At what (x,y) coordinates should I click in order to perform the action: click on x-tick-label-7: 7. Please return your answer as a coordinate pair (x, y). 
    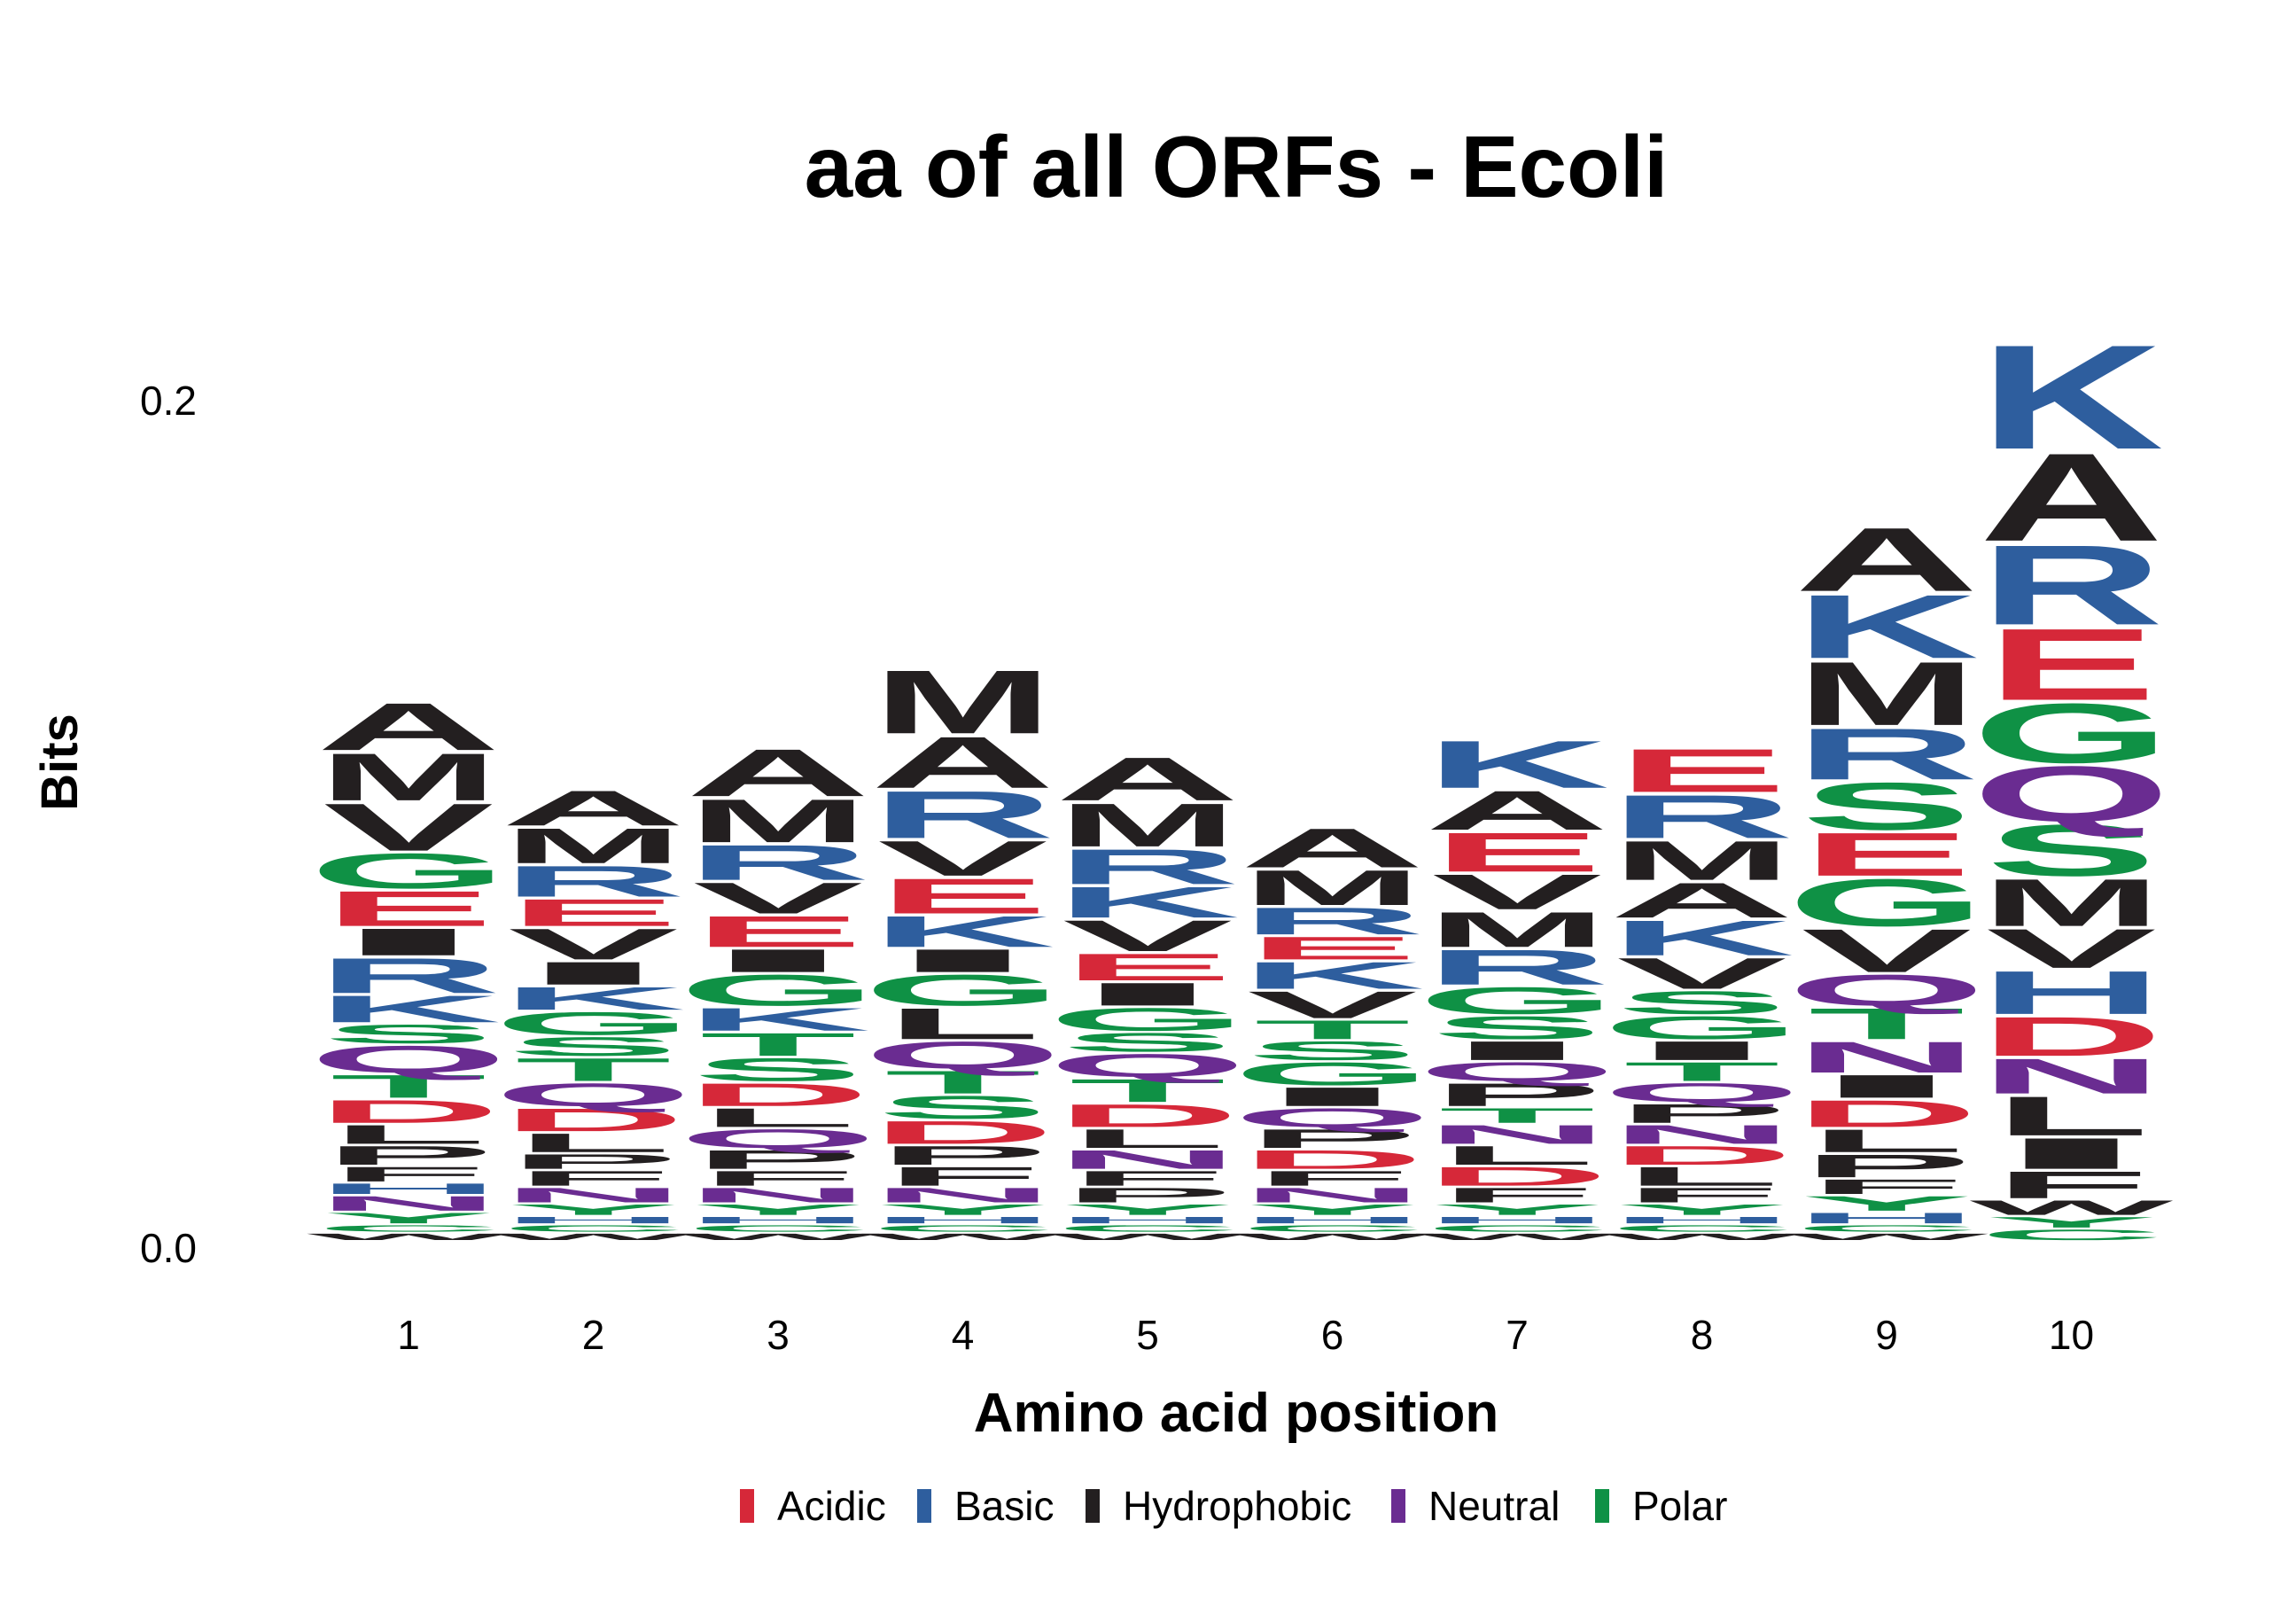
    Looking at the image, I should click on (1517, 1335).